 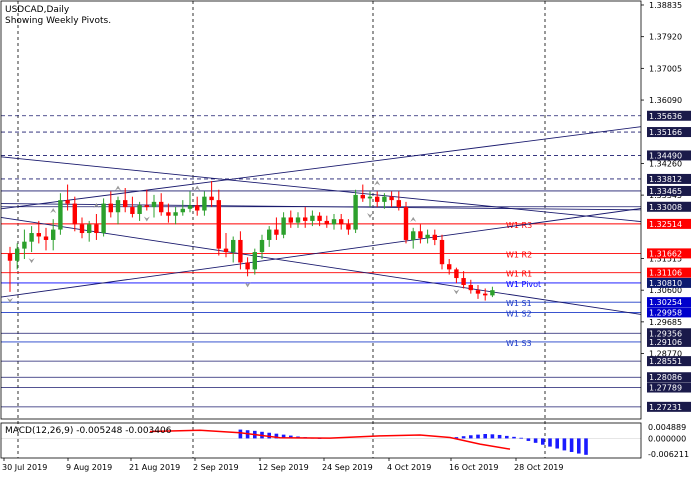 What do you see at coordinates (216, 467) in the screenshot?
I see `time-axis-label: 2 Sep 2019` at bounding box center [216, 467].